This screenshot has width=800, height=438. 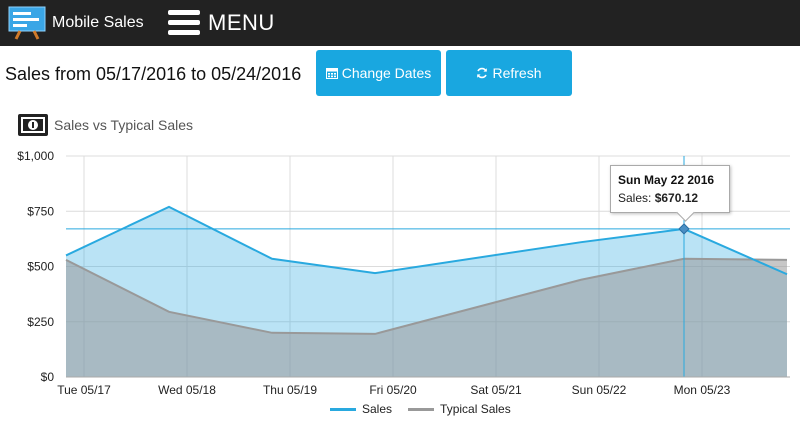 What do you see at coordinates (400, 23) in the screenshot?
I see `top-bar: Mobile Sales MENU` at bounding box center [400, 23].